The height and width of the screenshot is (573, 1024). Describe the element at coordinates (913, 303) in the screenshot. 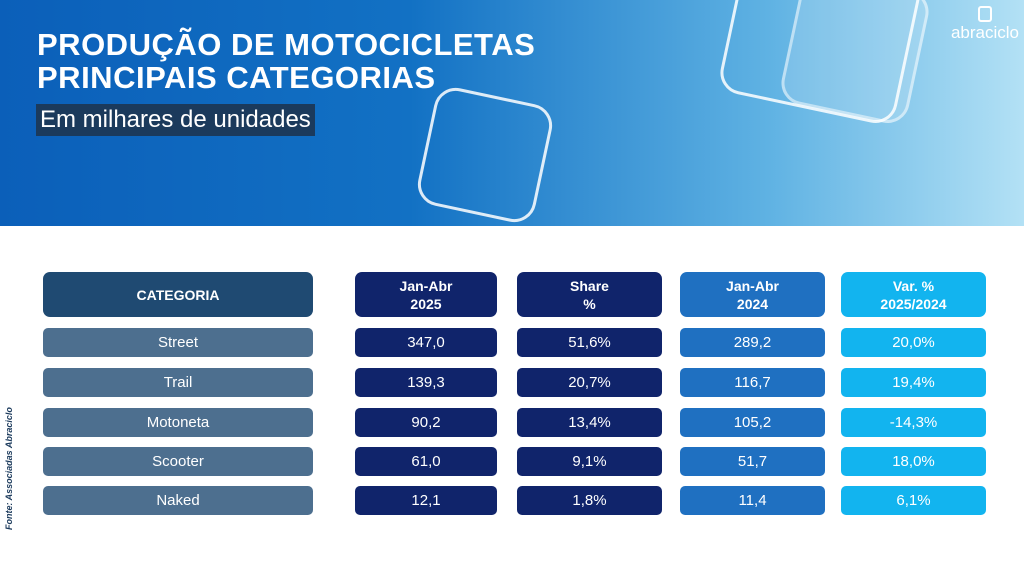

I see `header-text: 2025/2024` at that location.